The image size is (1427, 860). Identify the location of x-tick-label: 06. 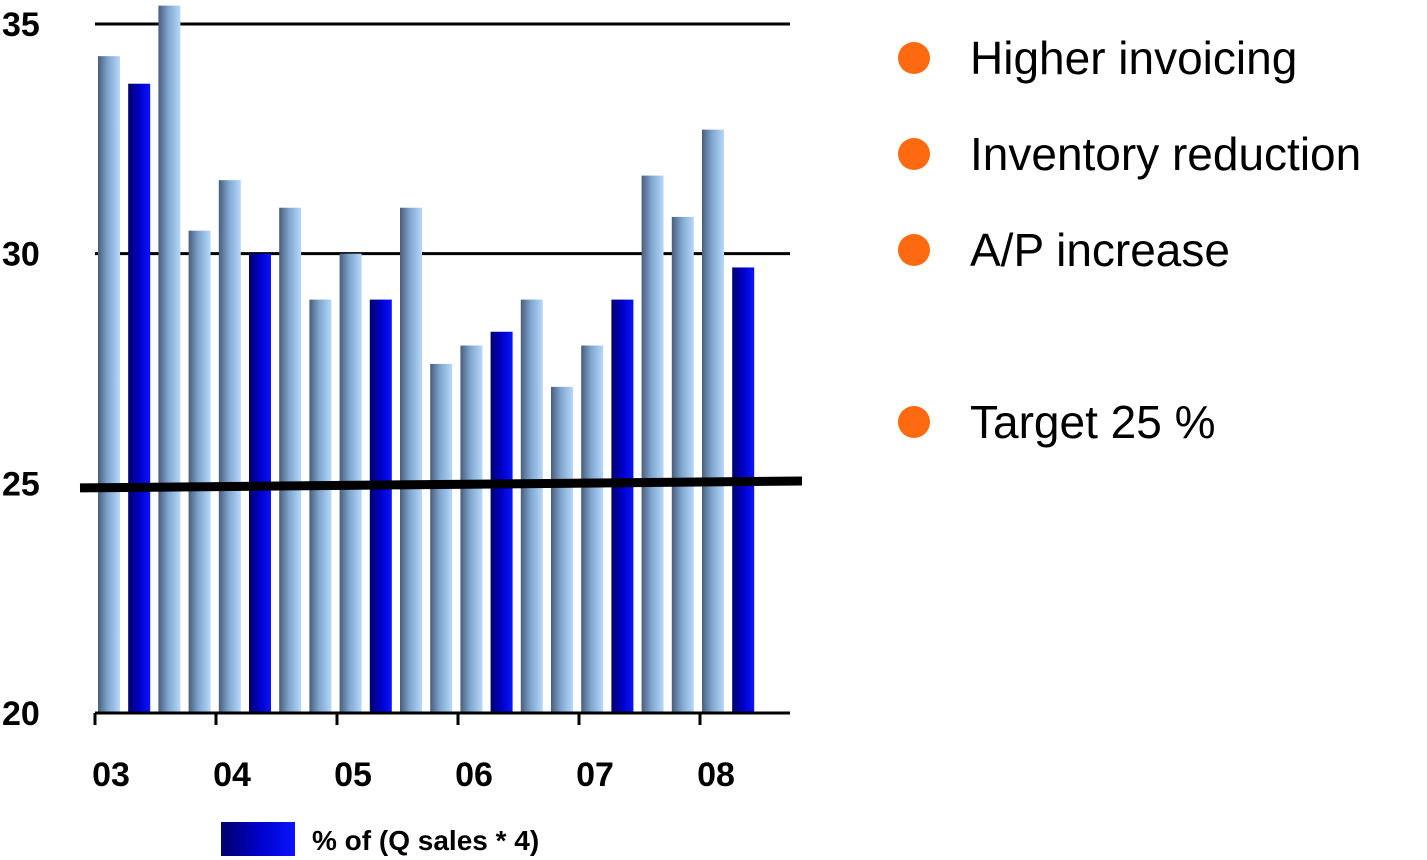
(474, 775).